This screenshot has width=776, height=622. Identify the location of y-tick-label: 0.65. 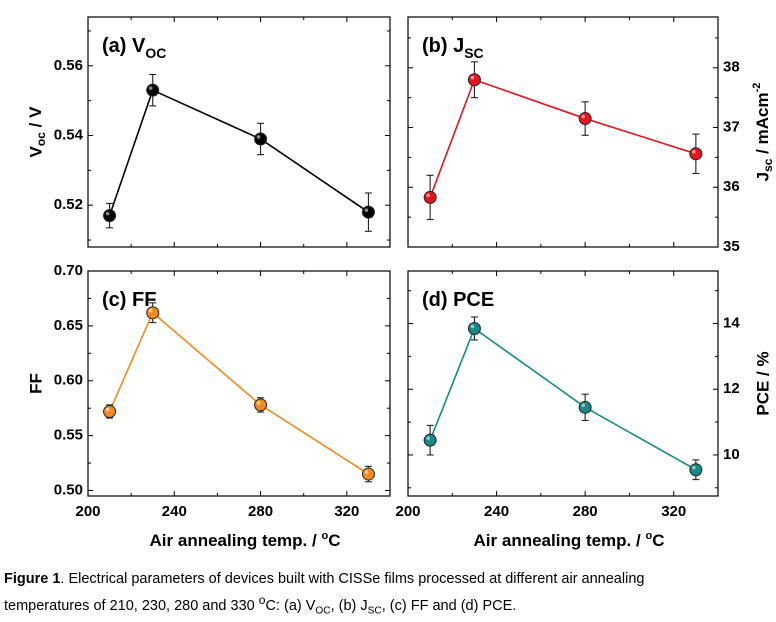
(68, 325).